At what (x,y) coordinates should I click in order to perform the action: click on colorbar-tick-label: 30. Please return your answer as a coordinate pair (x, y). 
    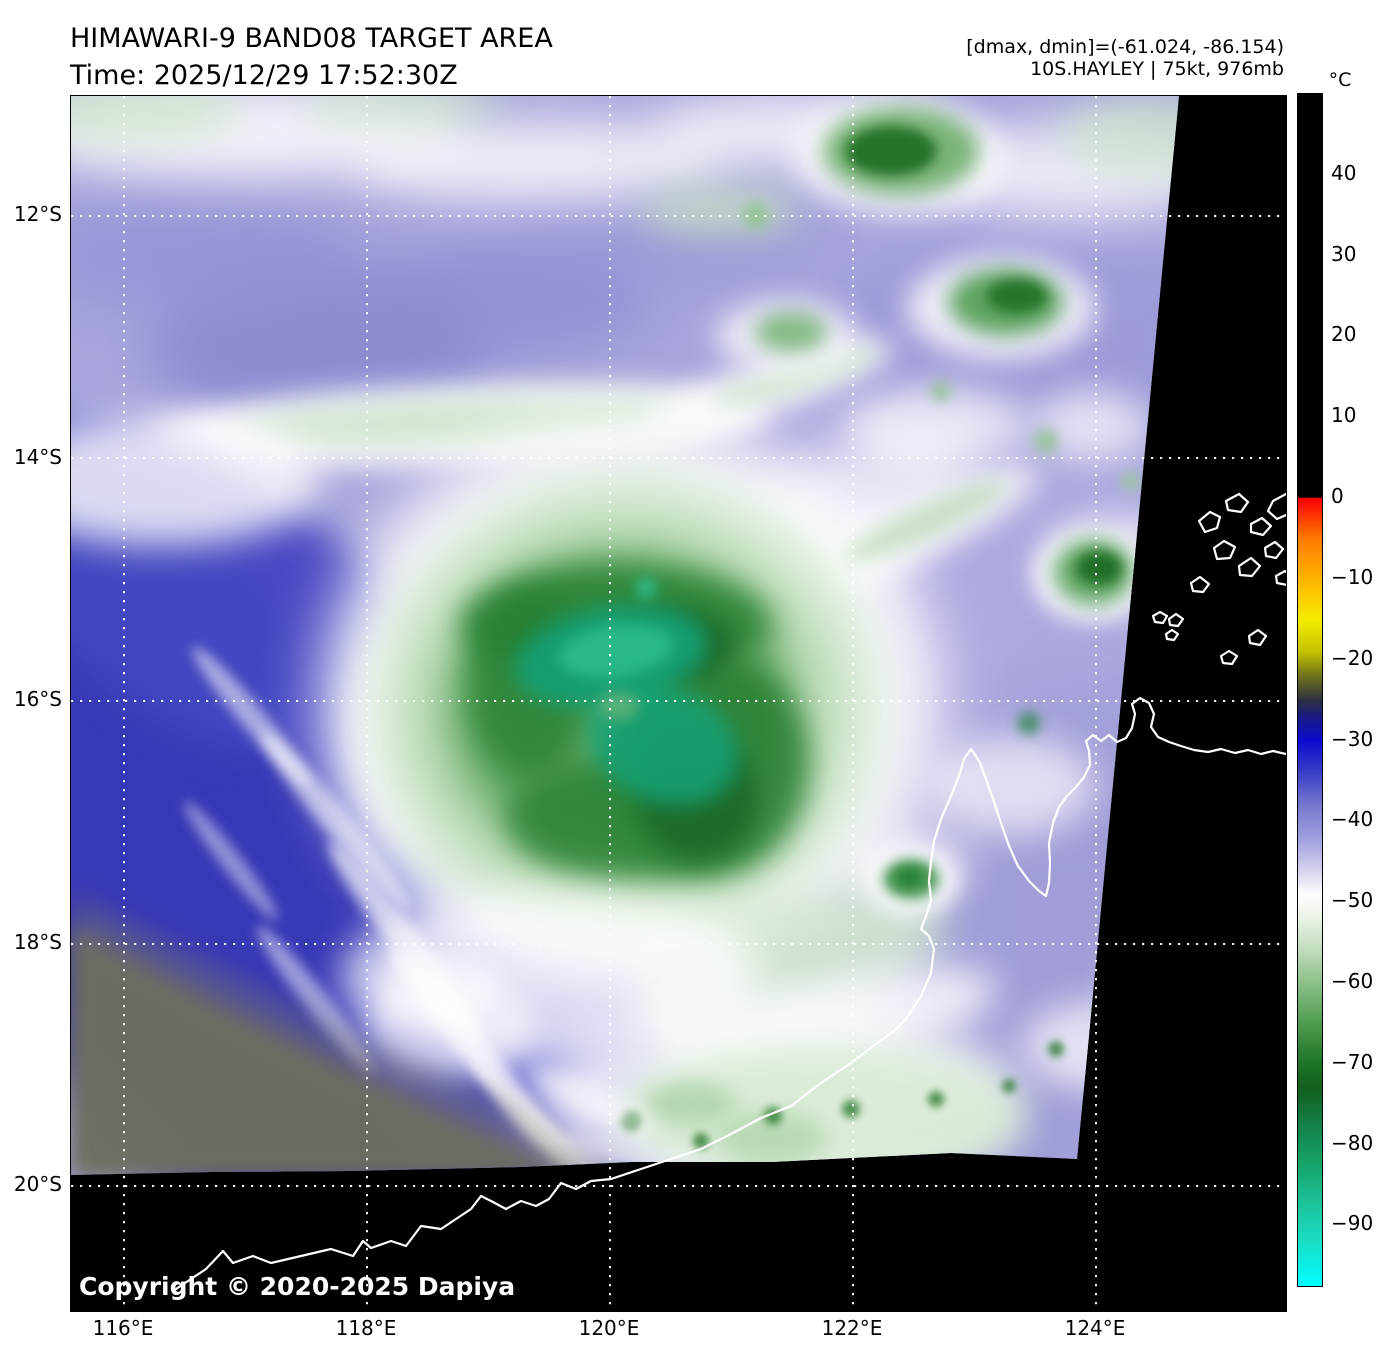
    Looking at the image, I should click on (1344, 253).